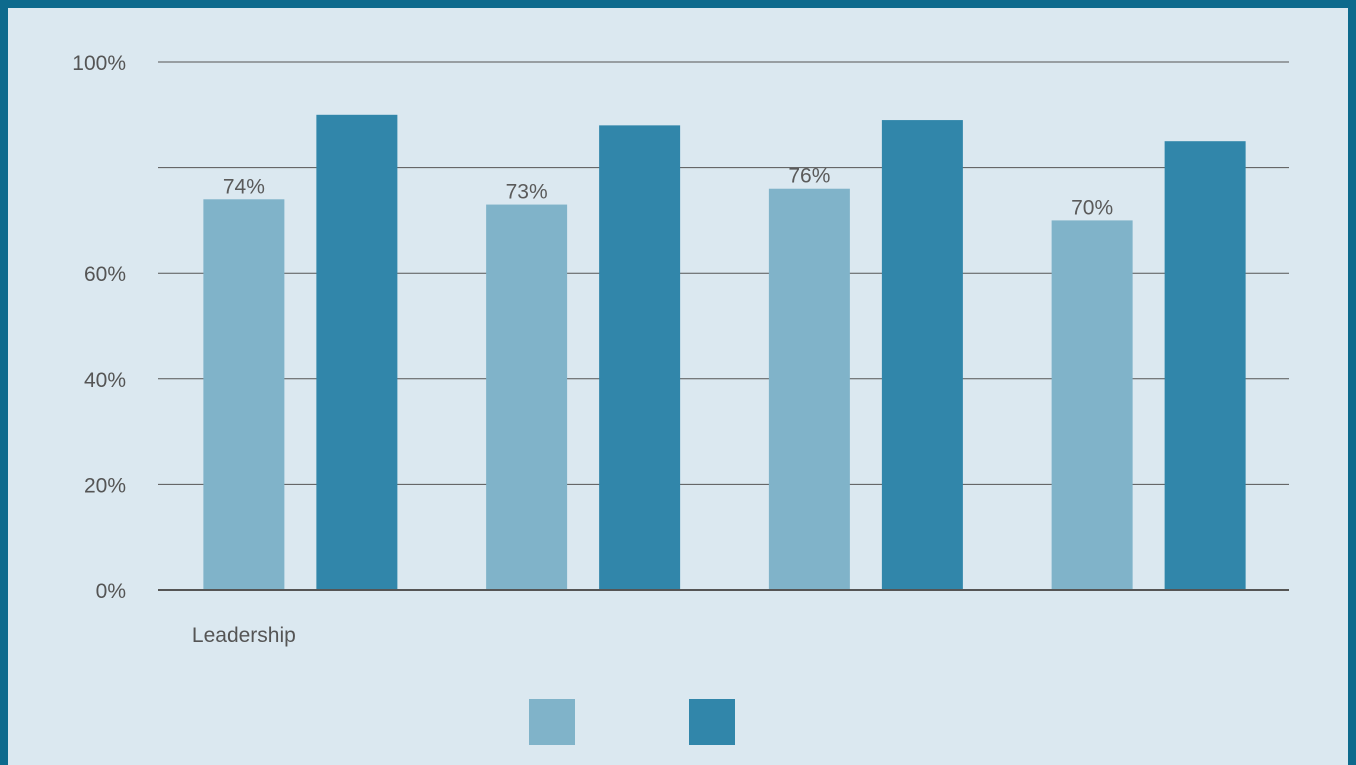 This screenshot has height=765, width=1356. What do you see at coordinates (809, 176) in the screenshot?
I see `data-label-series1-3: 76%` at bounding box center [809, 176].